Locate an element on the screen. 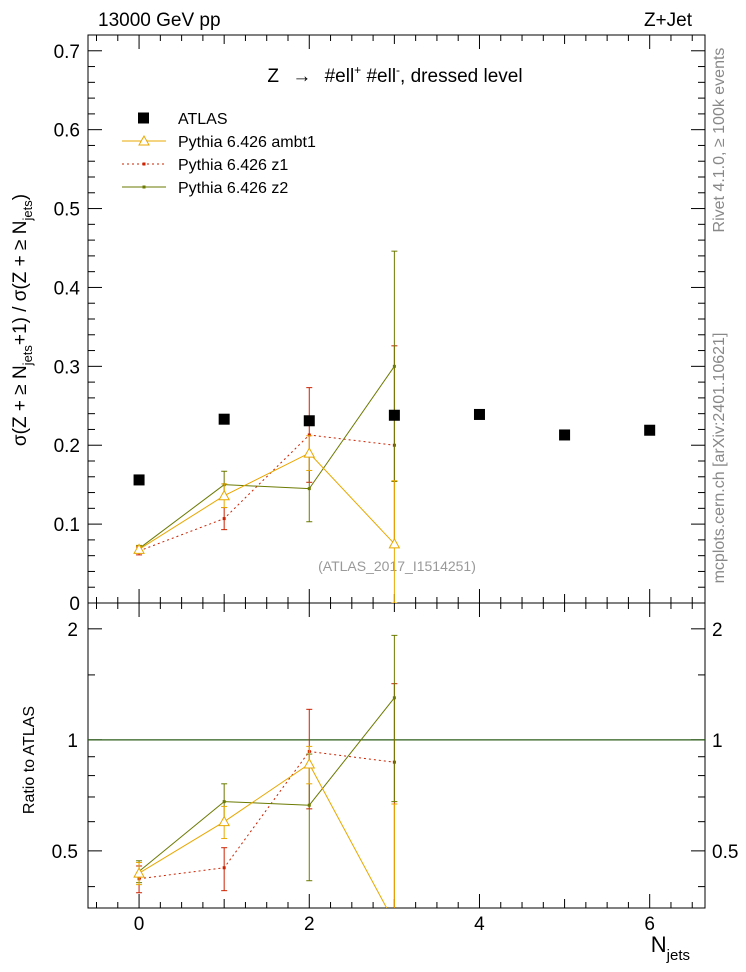  title-part-z: Z is located at coordinates (273, 76).